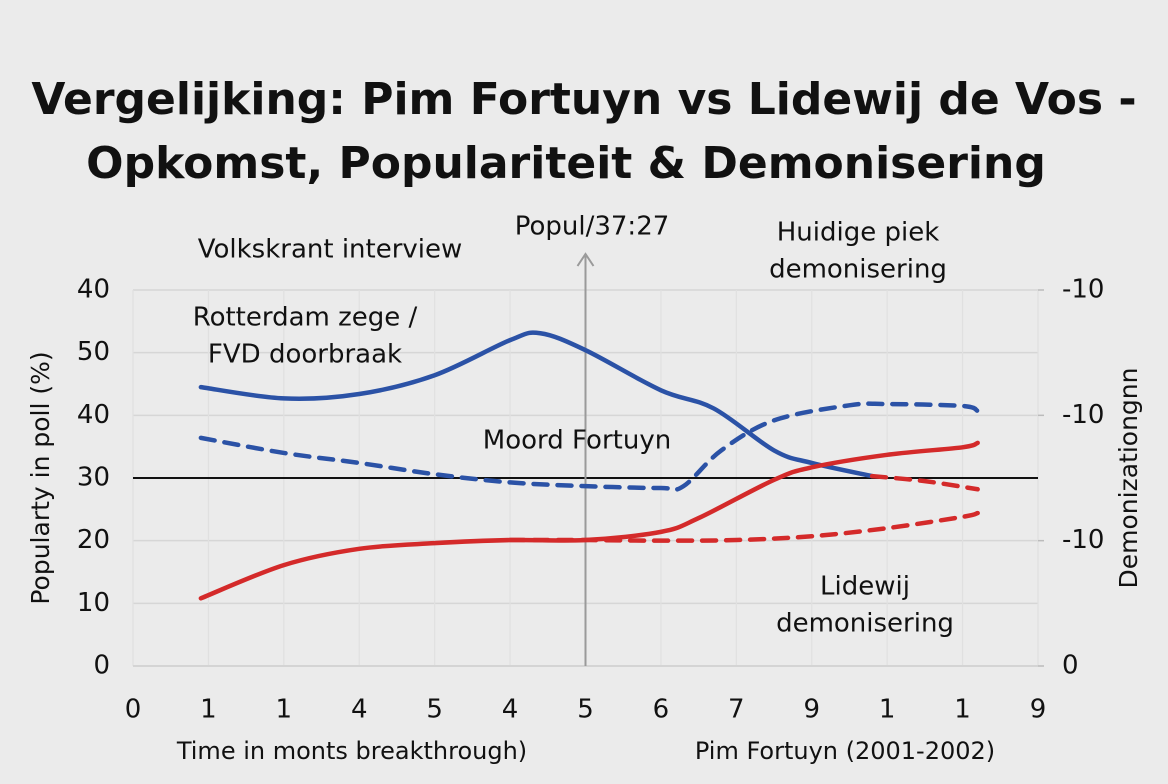 This screenshot has height=784, width=1168. I want to click on annotation: Volkskrant interview, so click(330, 250).